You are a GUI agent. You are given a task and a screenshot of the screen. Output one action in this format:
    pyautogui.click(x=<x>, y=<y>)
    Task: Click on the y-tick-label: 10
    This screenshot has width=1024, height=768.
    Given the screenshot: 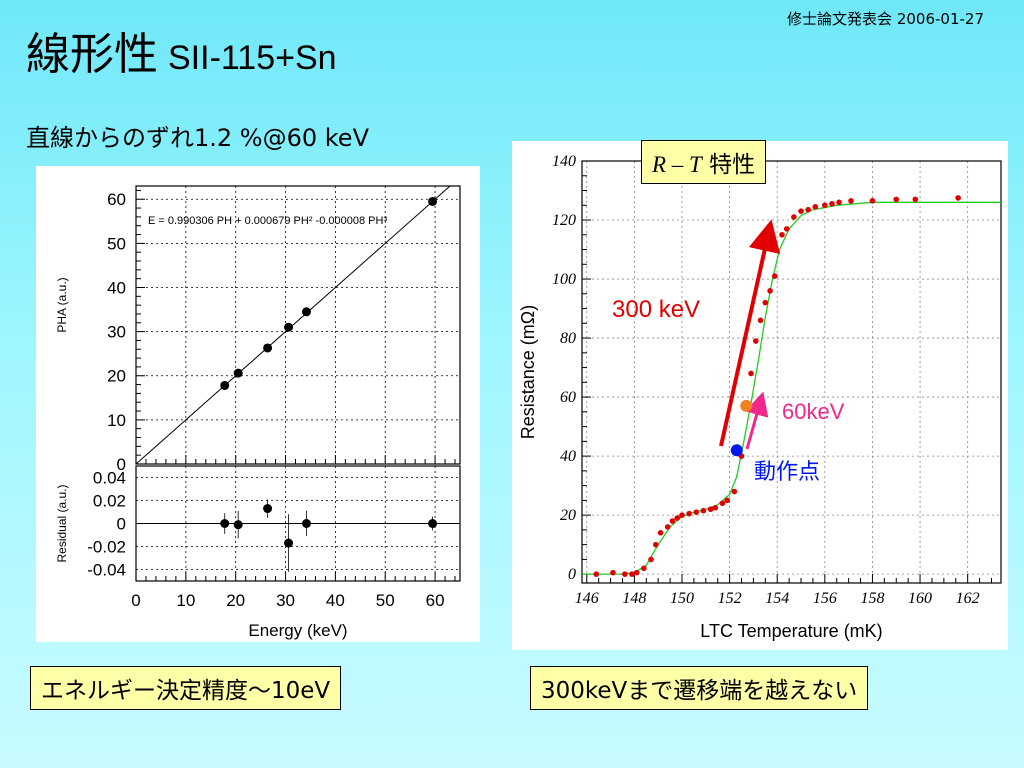 What is the action you would take?
    pyautogui.click(x=116, y=420)
    